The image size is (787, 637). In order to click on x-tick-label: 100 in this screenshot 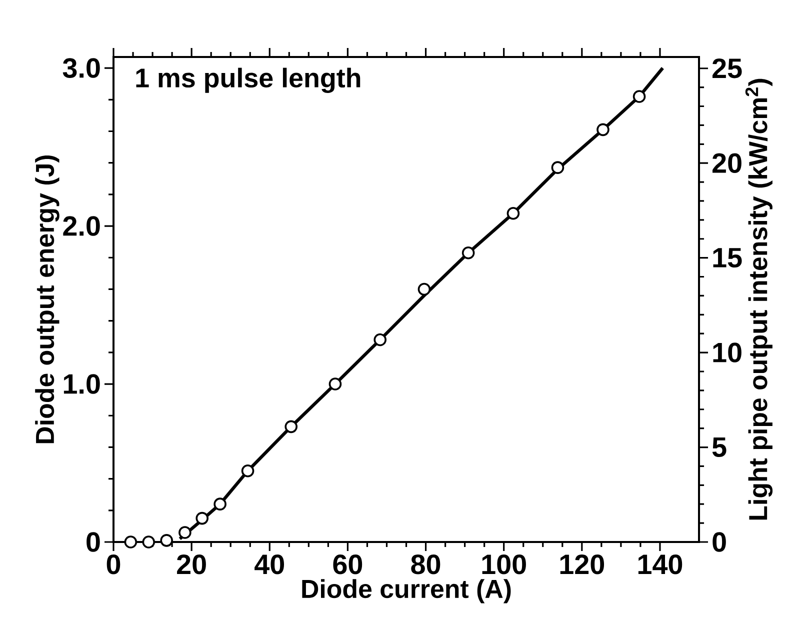, I will do `click(504, 564)`.